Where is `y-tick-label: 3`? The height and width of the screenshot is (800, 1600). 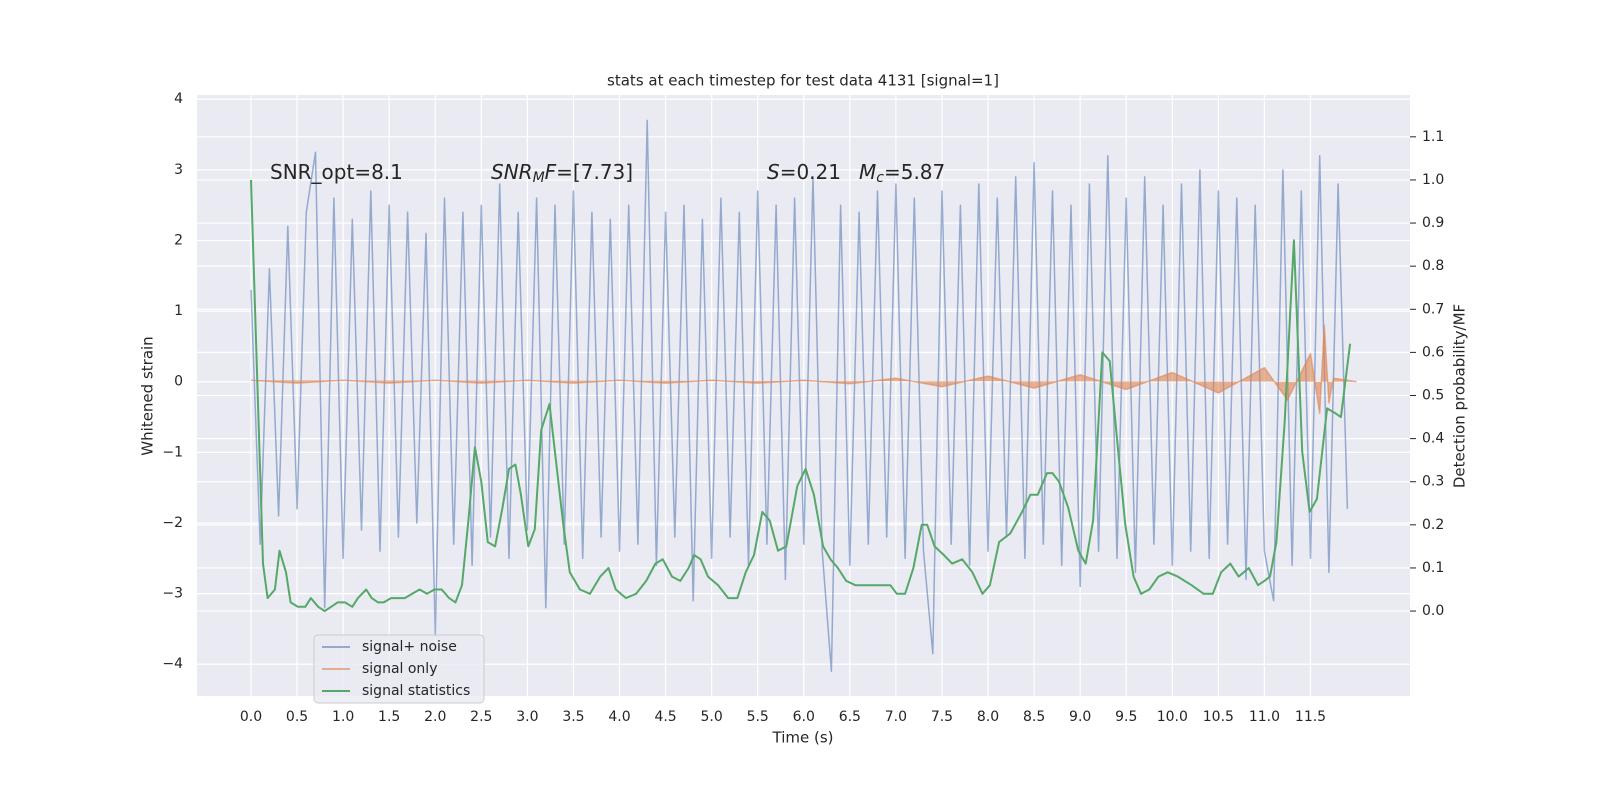
y-tick-label: 3 is located at coordinates (178, 170).